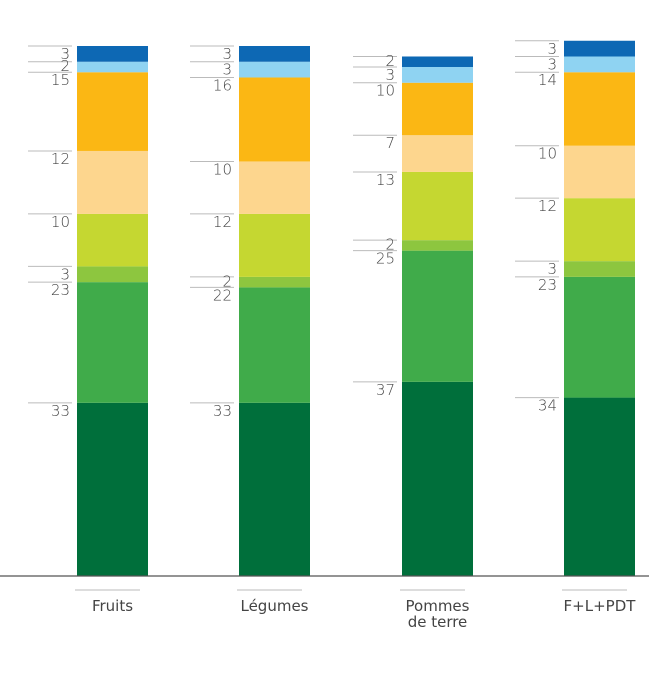 The width and height of the screenshot is (649, 675). Describe the element at coordinates (438, 606) in the screenshot. I see `category-label: Pommes` at that location.